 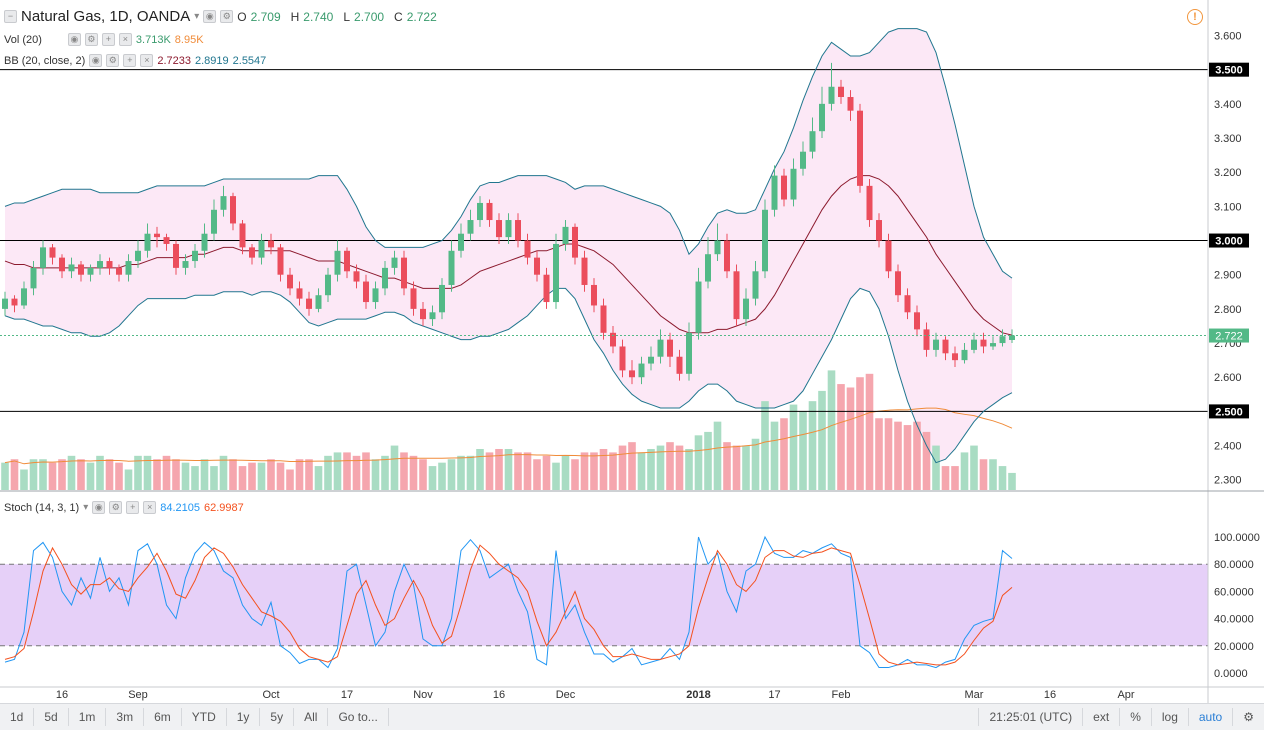 What do you see at coordinates (1135, 717) in the screenshot?
I see `percent-toggle: %` at bounding box center [1135, 717].